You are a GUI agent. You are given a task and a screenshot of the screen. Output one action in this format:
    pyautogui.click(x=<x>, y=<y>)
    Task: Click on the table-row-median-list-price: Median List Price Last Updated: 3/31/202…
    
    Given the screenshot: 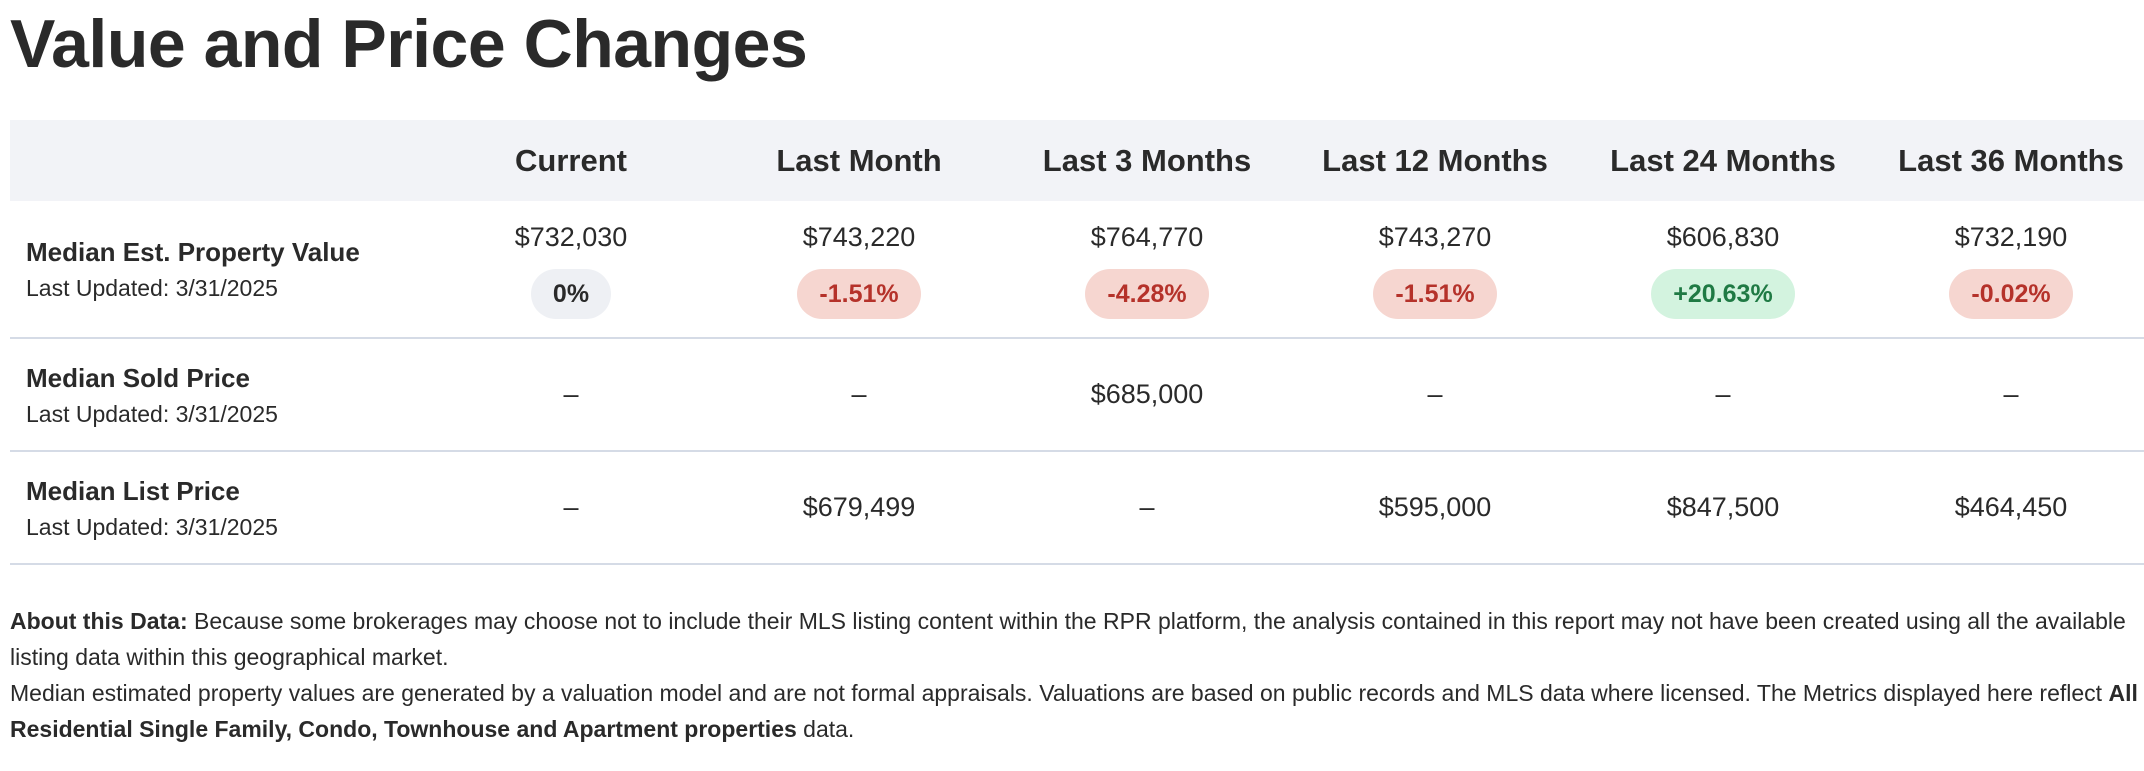 What is the action you would take?
    pyautogui.click(x=1077, y=508)
    